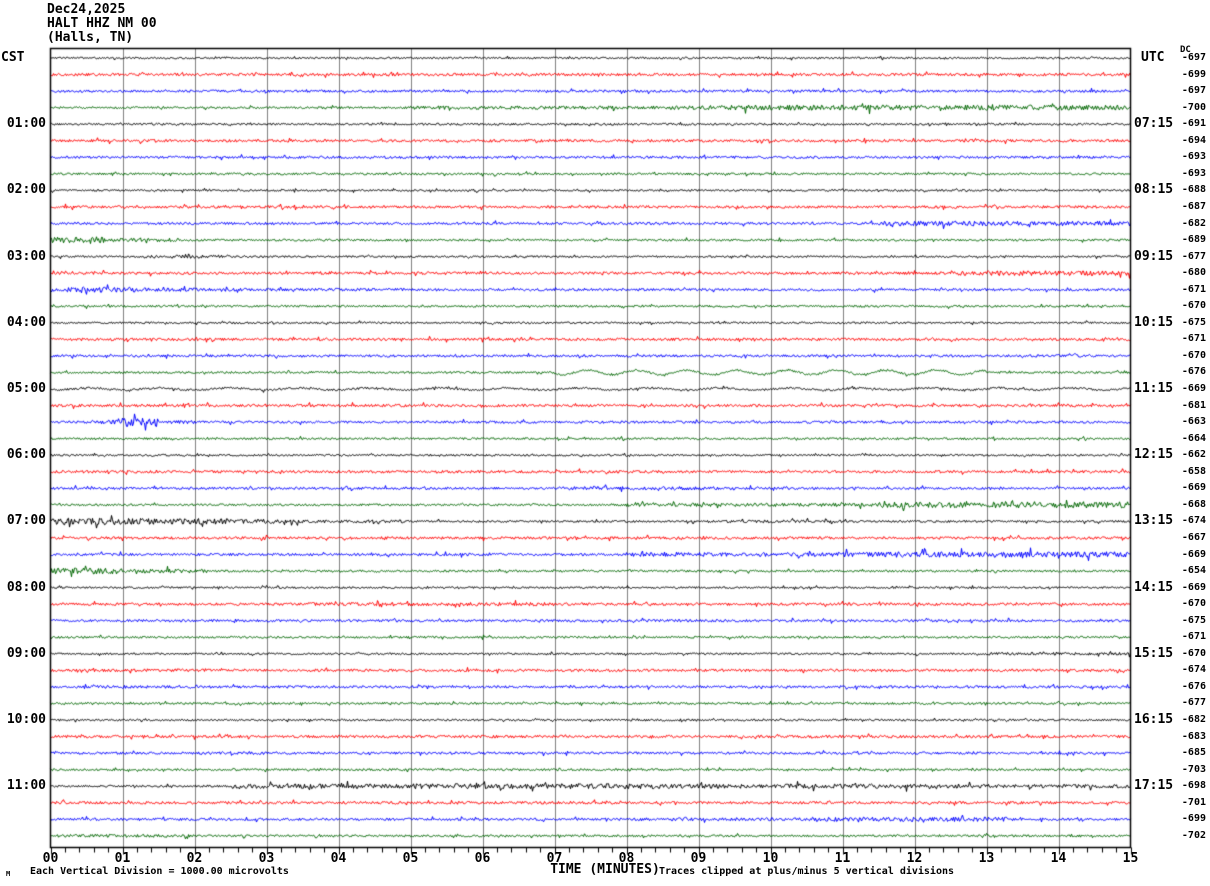  I want to click on dc-value-row-45: -701, so click(1193, 802).